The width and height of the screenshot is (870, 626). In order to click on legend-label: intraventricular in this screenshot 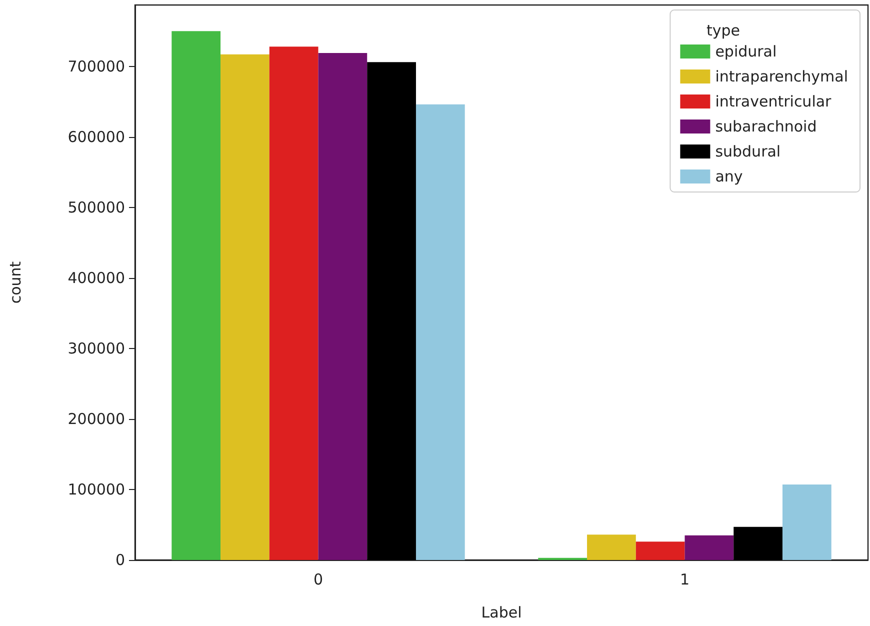, I will do `click(773, 101)`.